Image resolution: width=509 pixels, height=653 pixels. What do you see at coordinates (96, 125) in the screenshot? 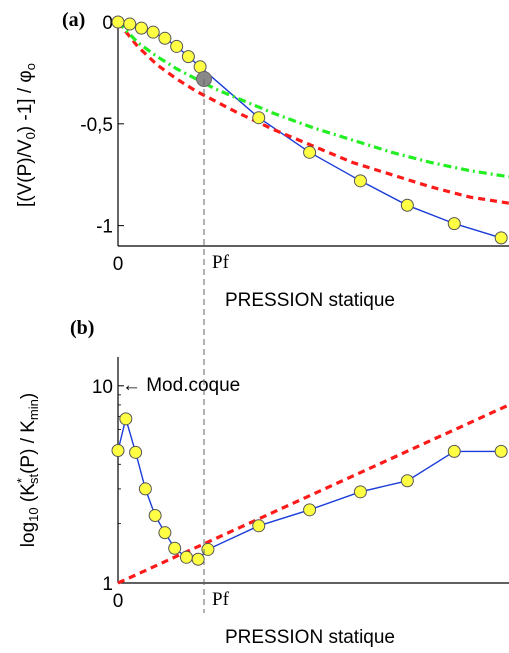
I see `y-tick-label: -0,5` at bounding box center [96, 125].